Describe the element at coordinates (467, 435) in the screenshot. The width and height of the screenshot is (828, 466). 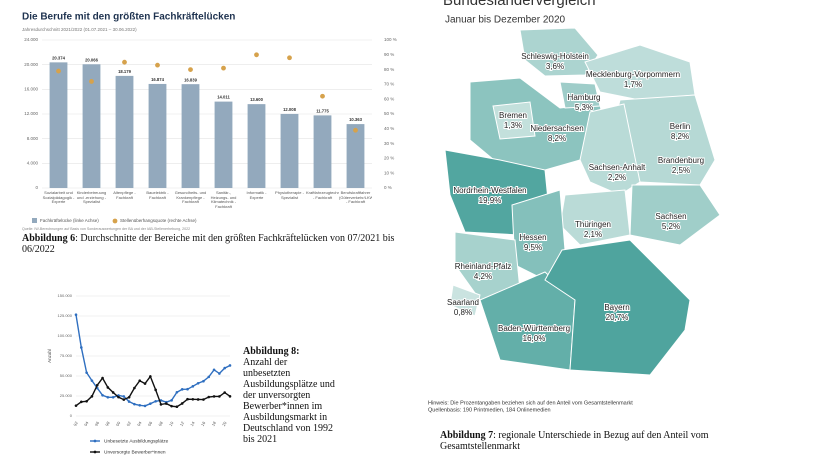
I see `caption-label: Abbildung 7` at that location.